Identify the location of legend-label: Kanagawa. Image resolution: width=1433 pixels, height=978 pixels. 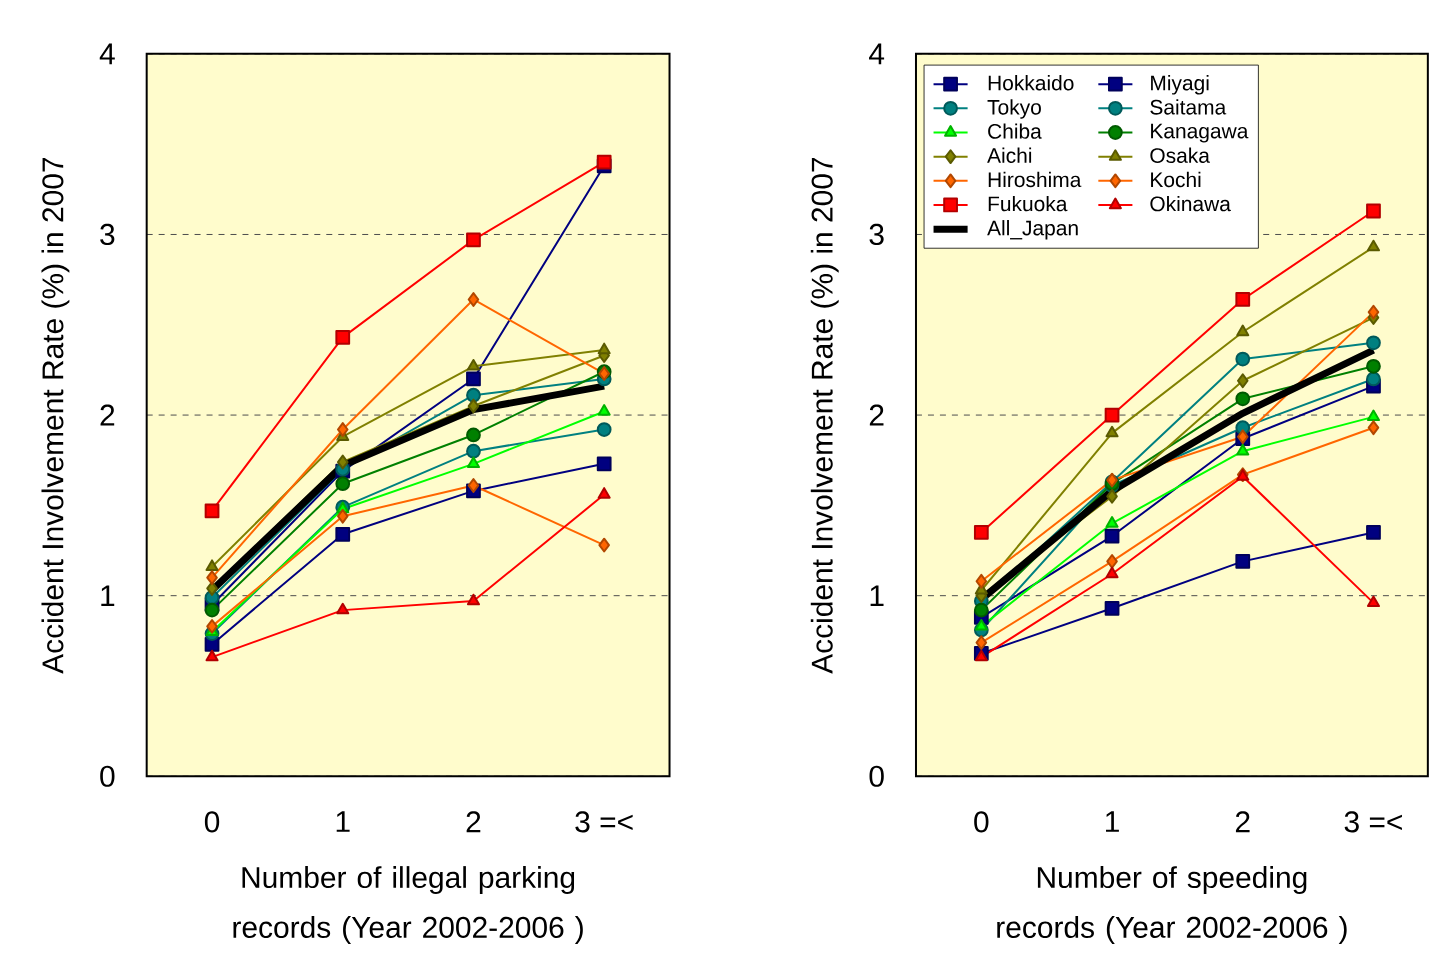
(1200, 133).